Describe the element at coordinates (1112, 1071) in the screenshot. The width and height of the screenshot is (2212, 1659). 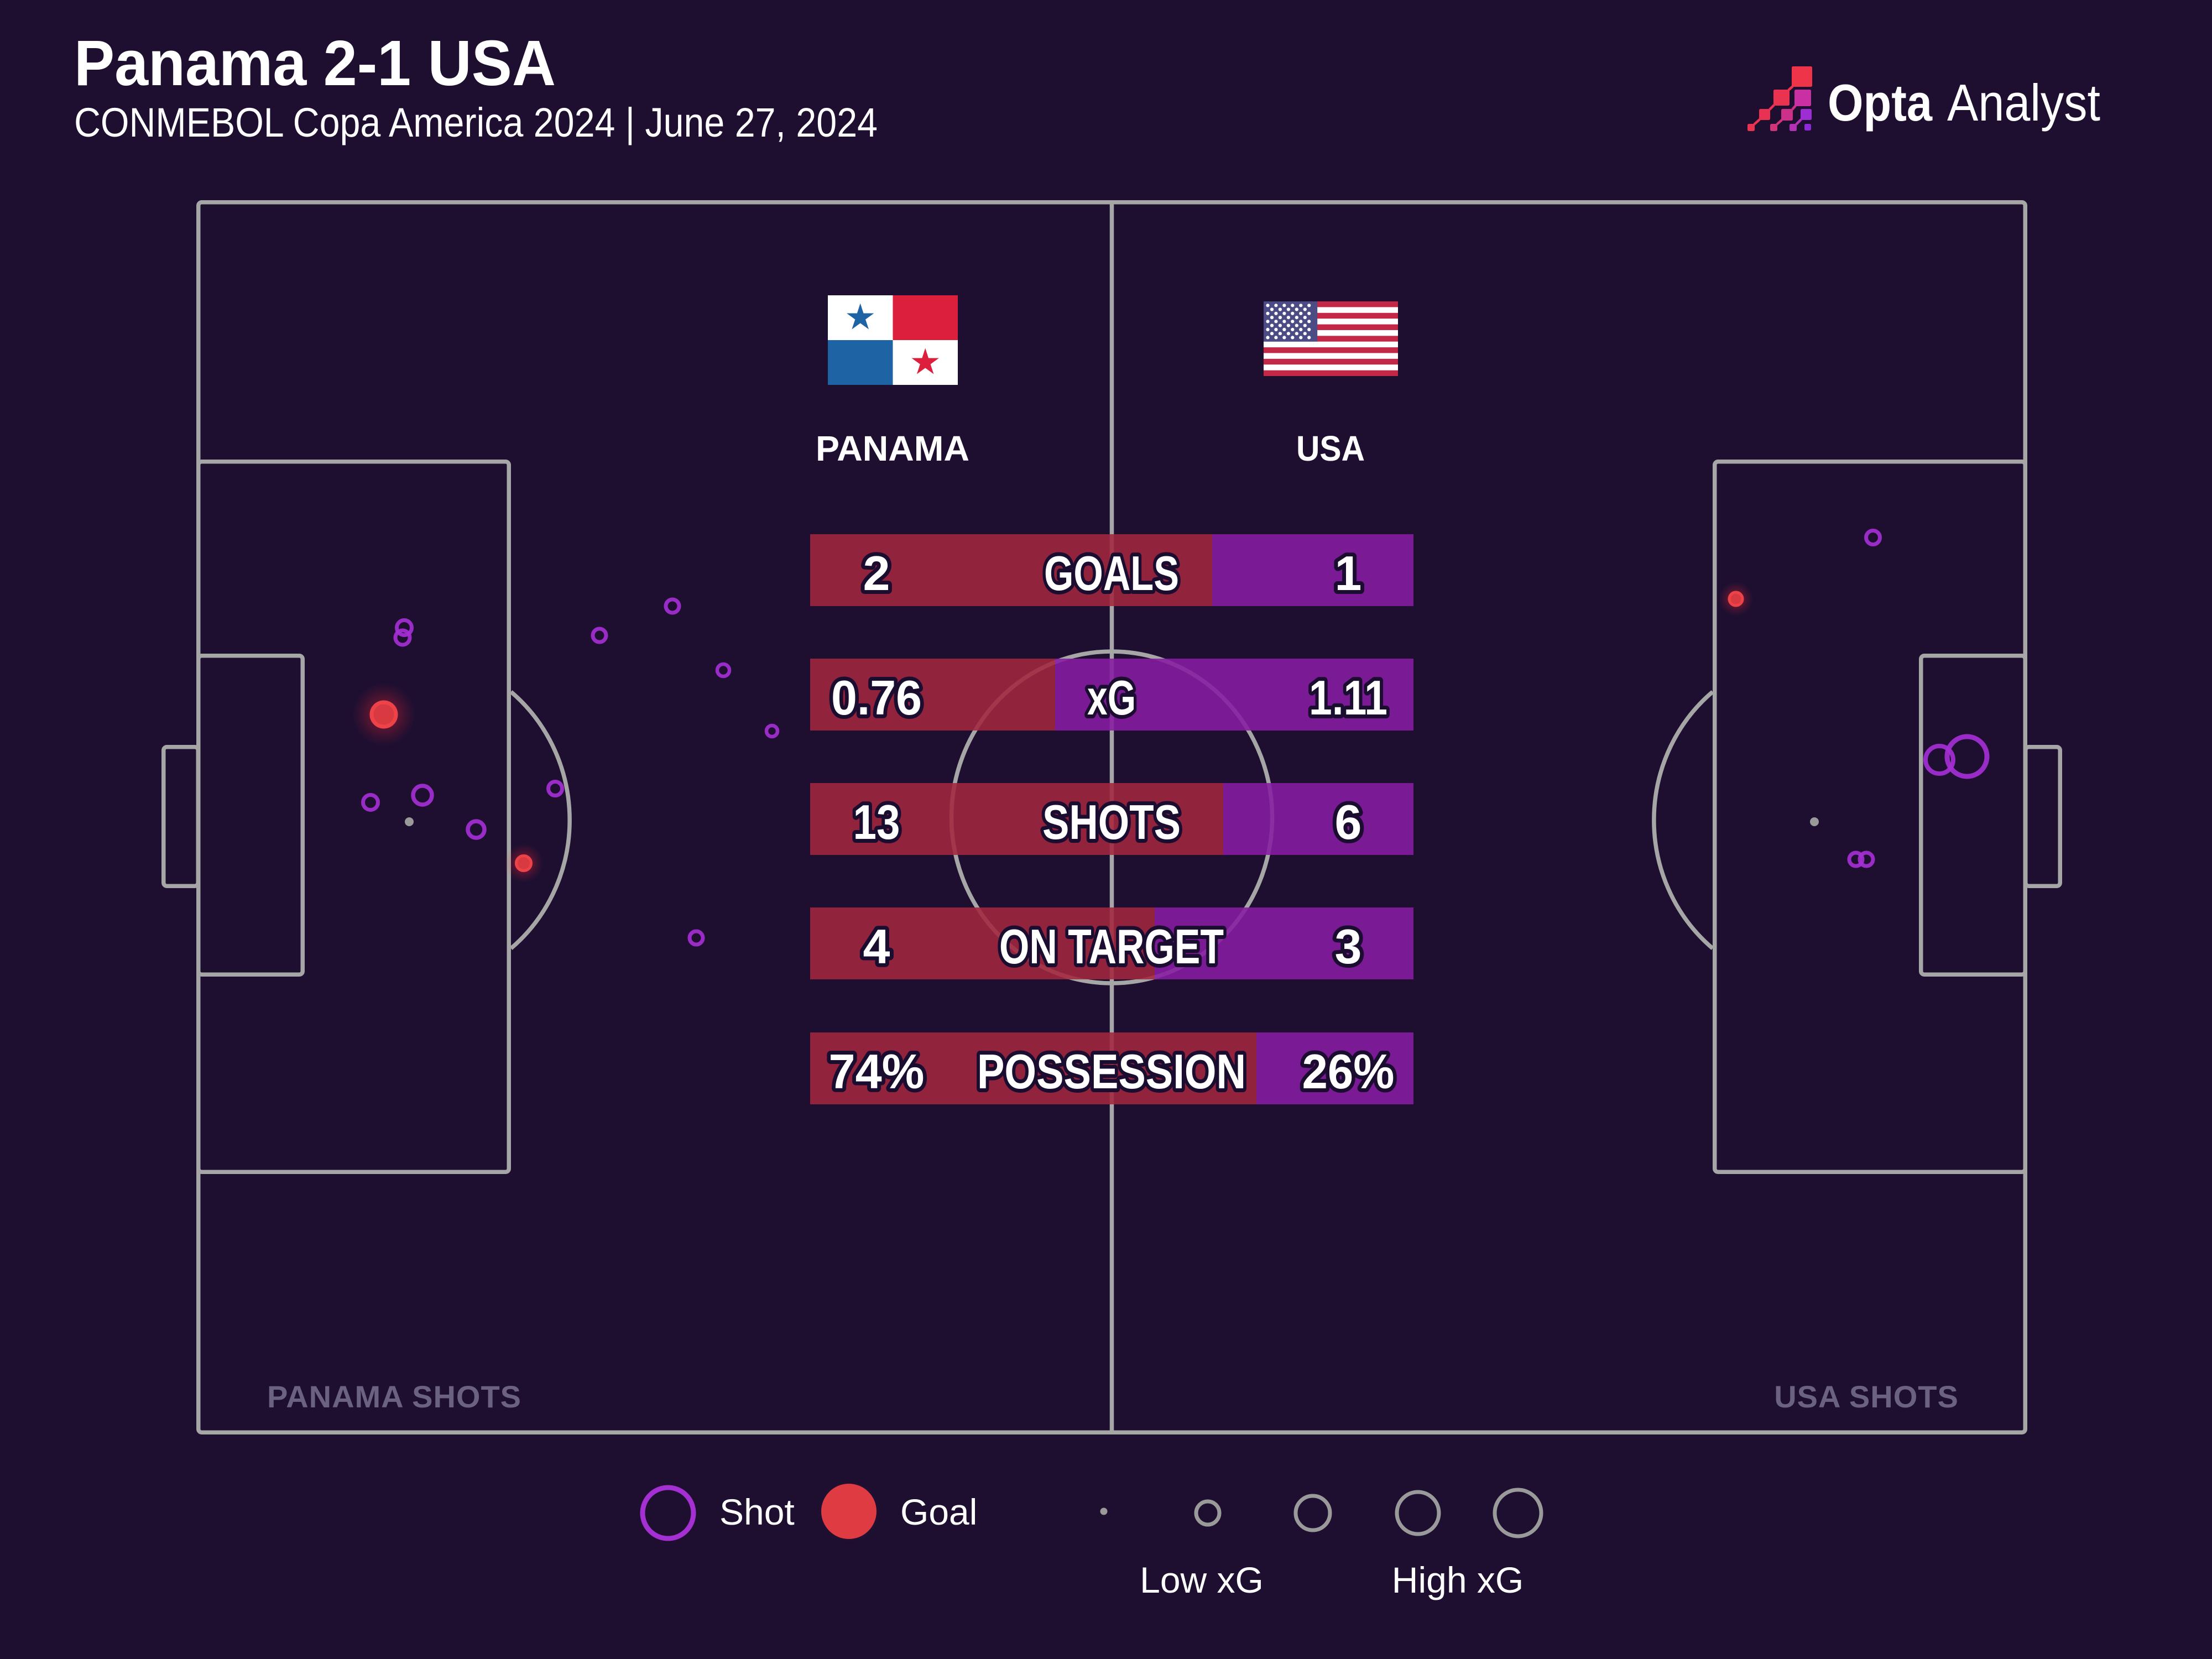
I see `svg-text: POSSESSION` at that location.